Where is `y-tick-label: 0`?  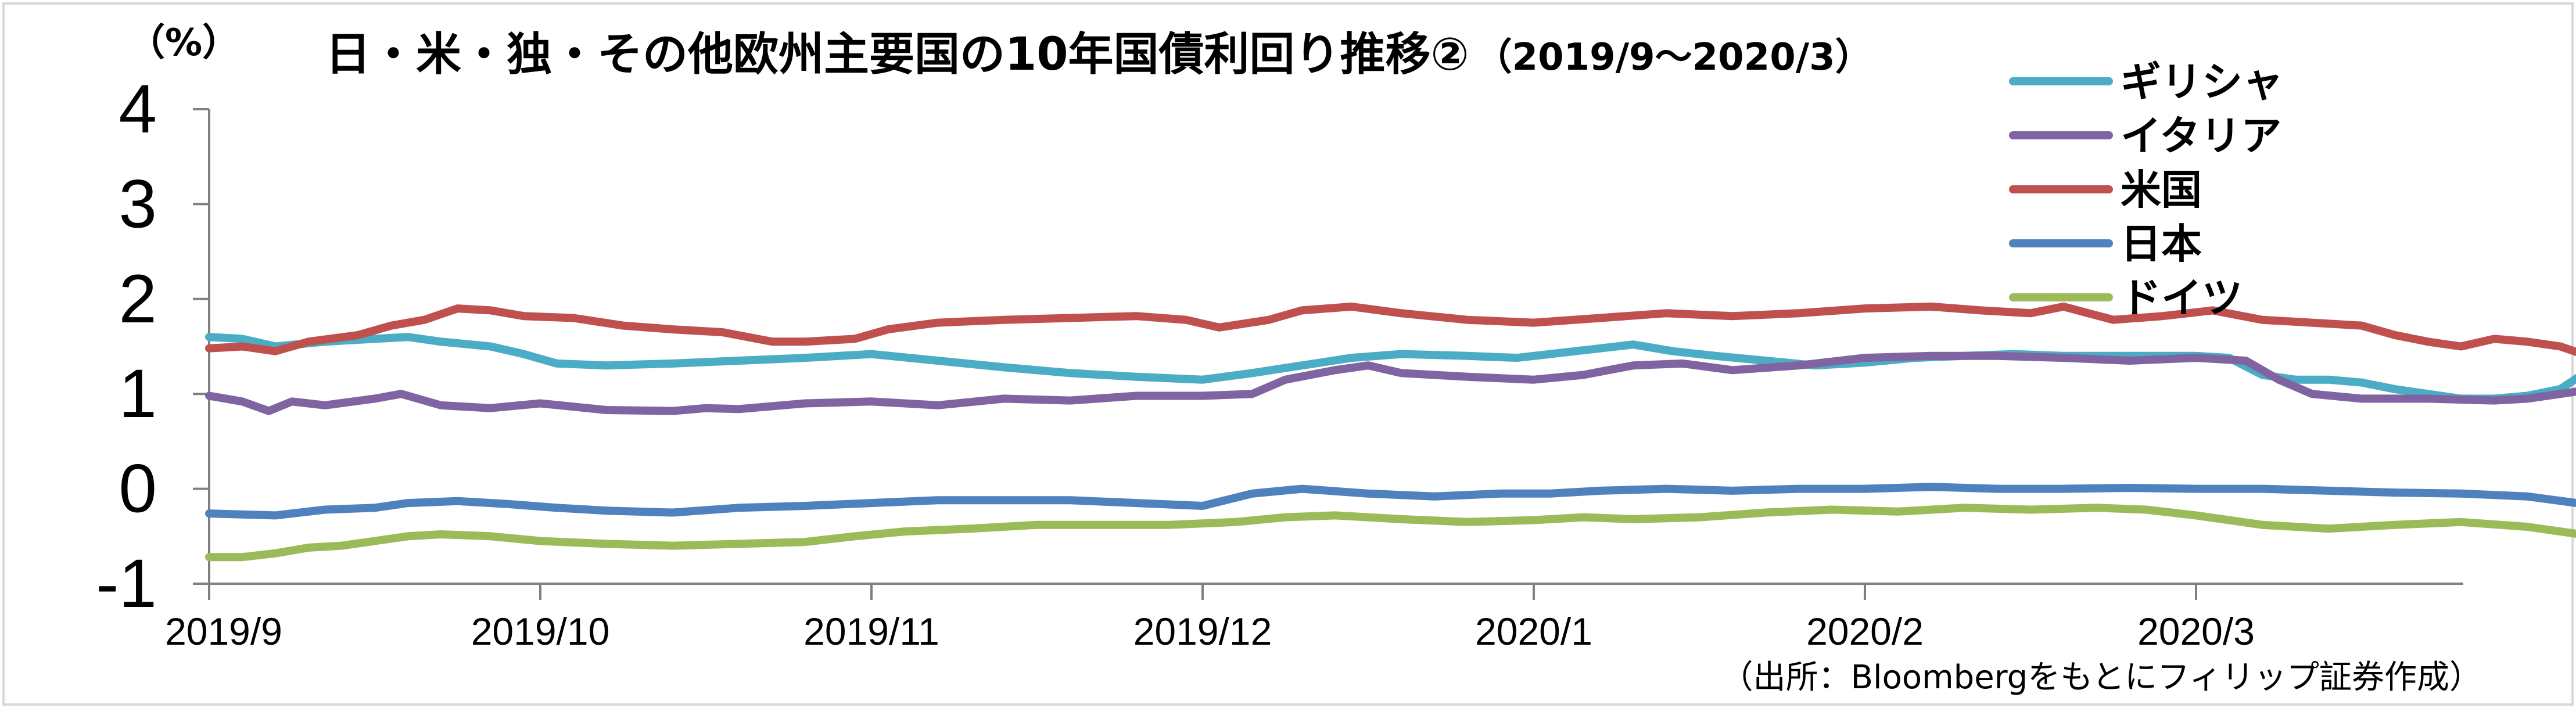
y-tick-label: 0 is located at coordinates (138, 489).